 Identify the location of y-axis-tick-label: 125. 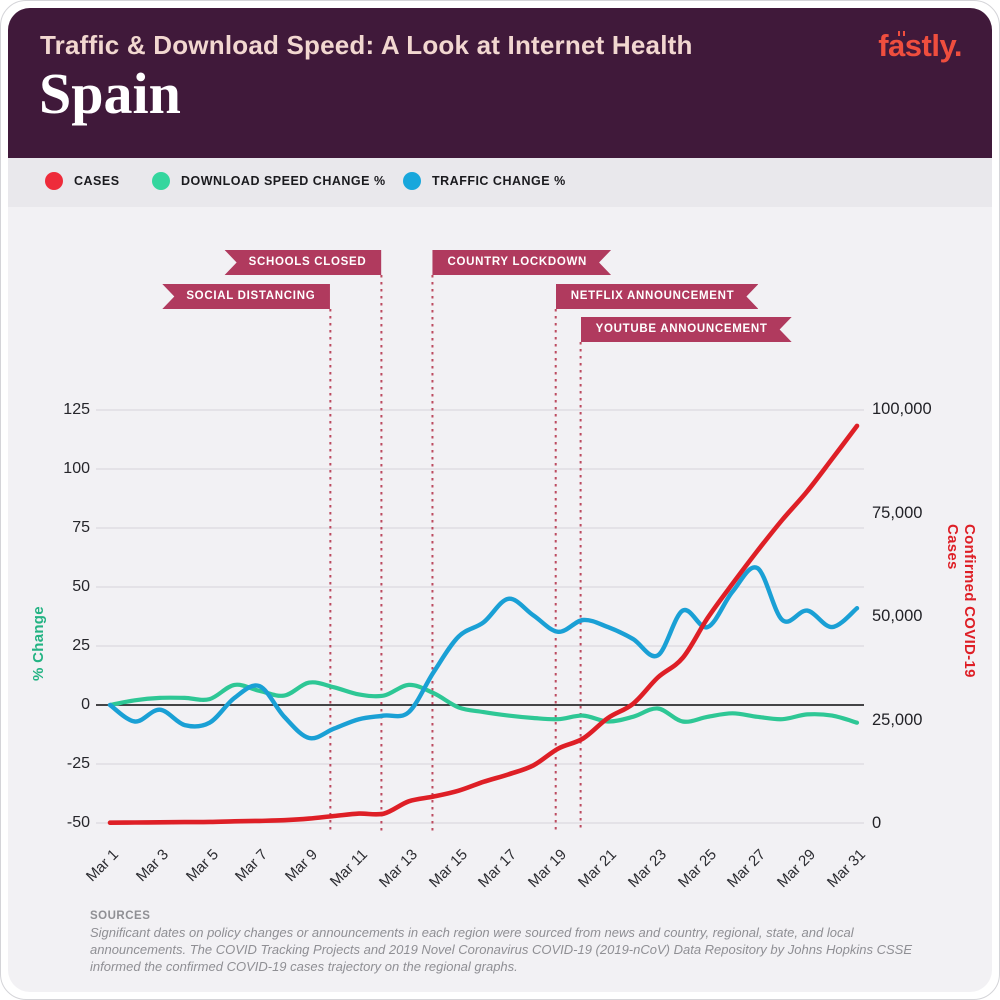
(76, 409).